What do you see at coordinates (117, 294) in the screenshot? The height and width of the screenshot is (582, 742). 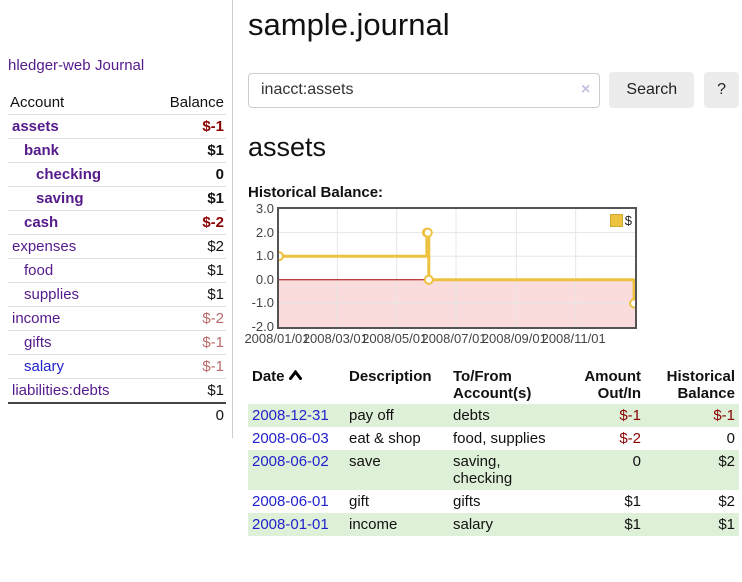 I see `account-row: supplies $1` at bounding box center [117, 294].